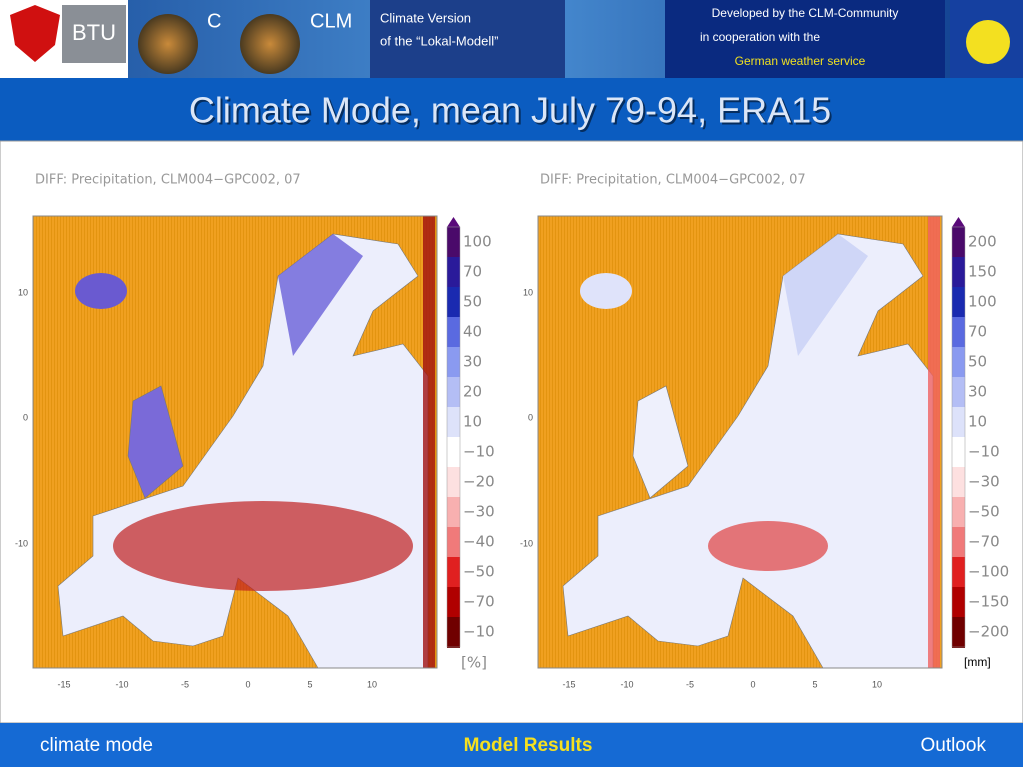  I want to click on unit-label: [mm], so click(977, 662).